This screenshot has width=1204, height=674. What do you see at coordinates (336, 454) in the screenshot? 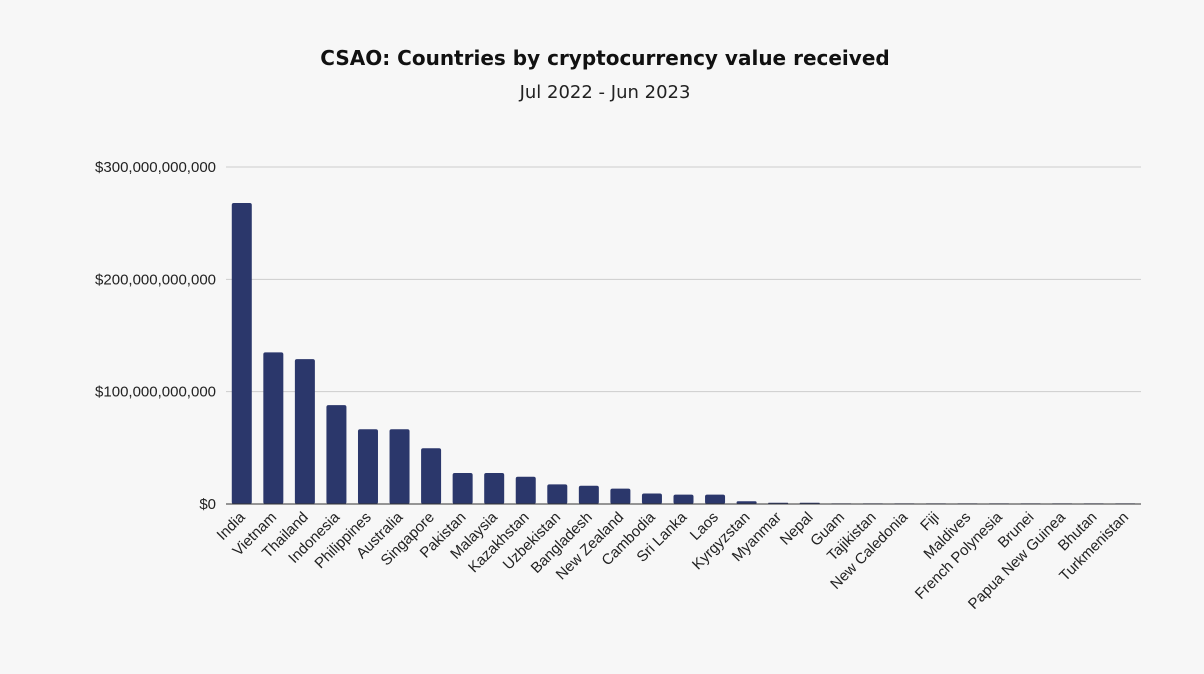
I see `bar-indonesia` at bounding box center [336, 454].